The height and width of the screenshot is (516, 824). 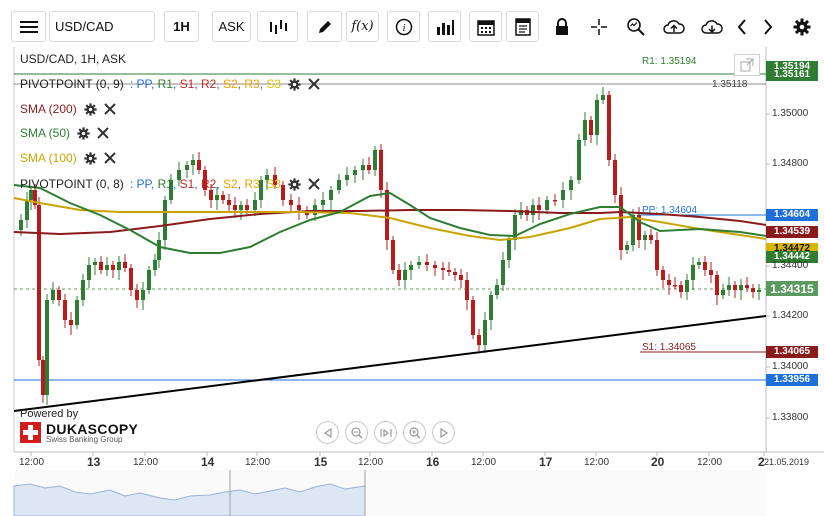 What do you see at coordinates (390, 222) in the screenshot?
I see `sma-200-line` at bounding box center [390, 222].